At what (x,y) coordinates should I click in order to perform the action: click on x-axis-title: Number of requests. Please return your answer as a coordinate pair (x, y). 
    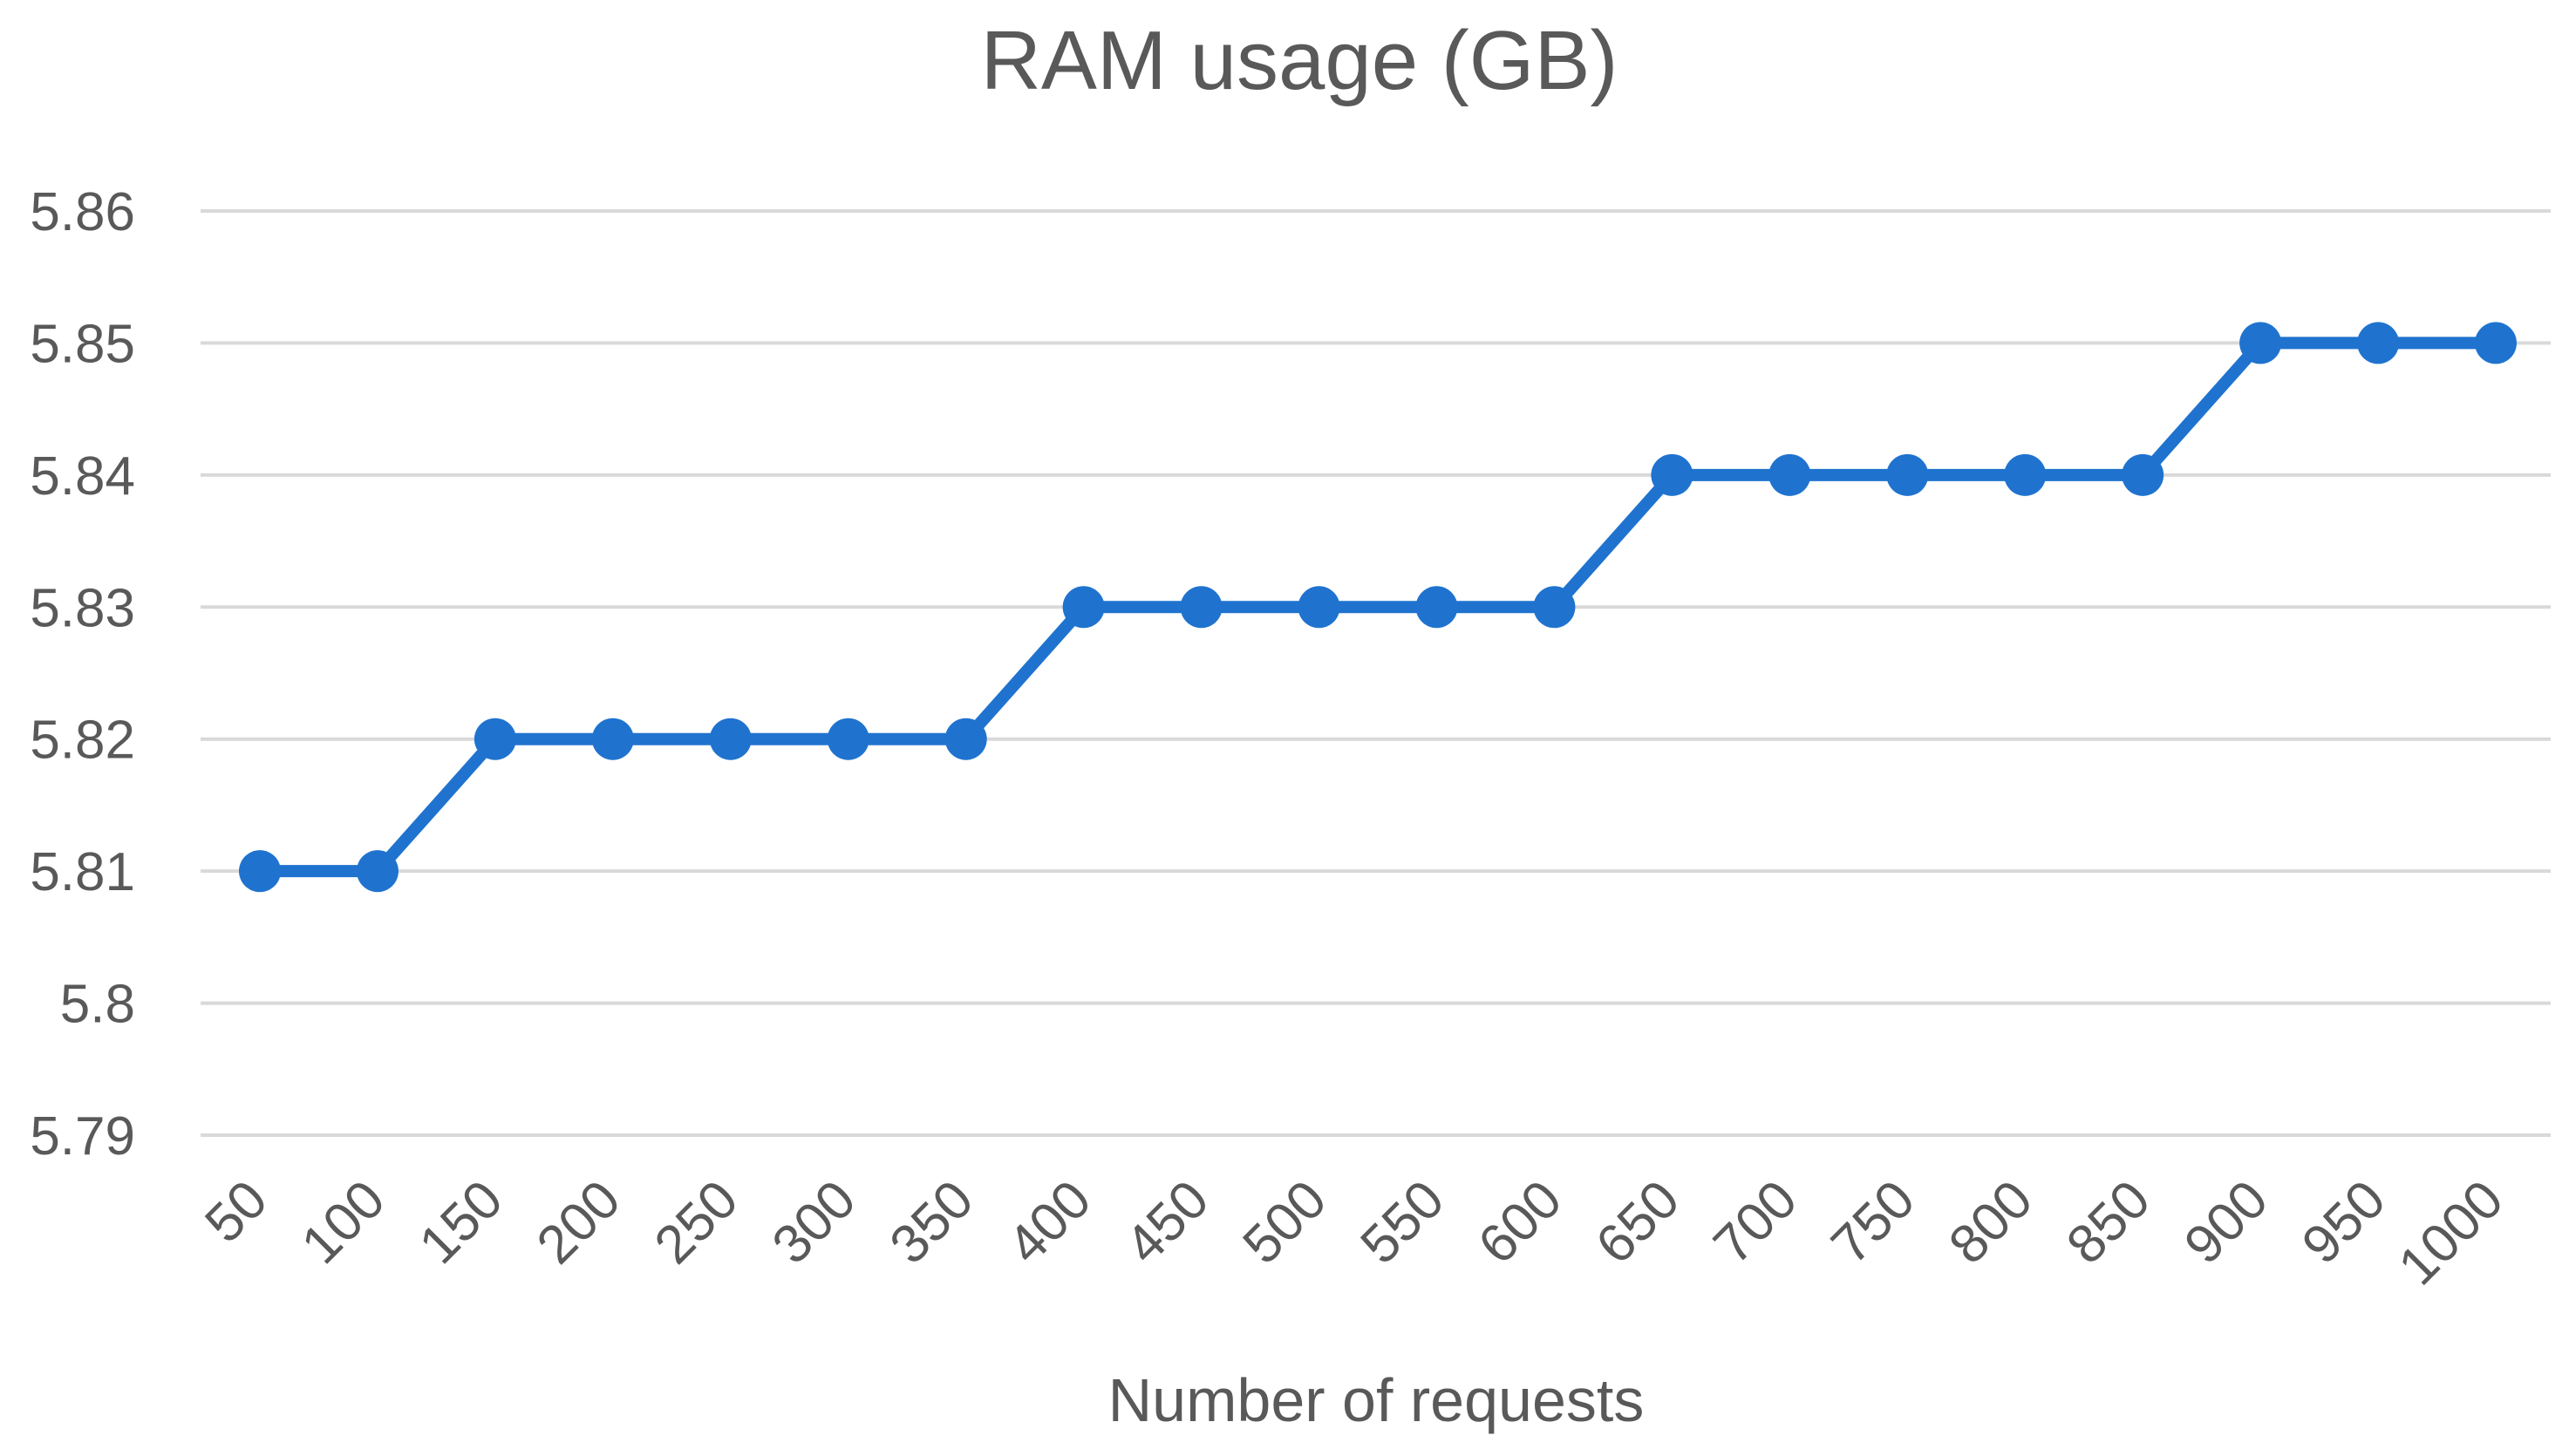
    Looking at the image, I should click on (1376, 1400).